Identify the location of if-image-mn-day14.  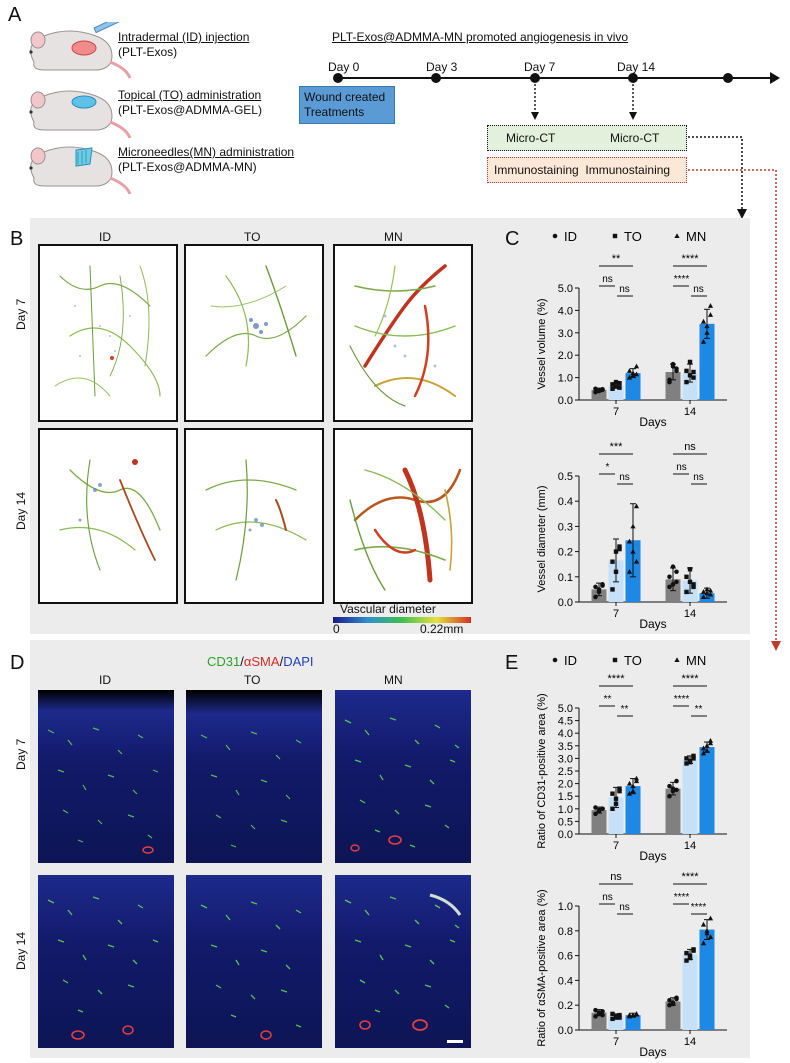
(403, 961).